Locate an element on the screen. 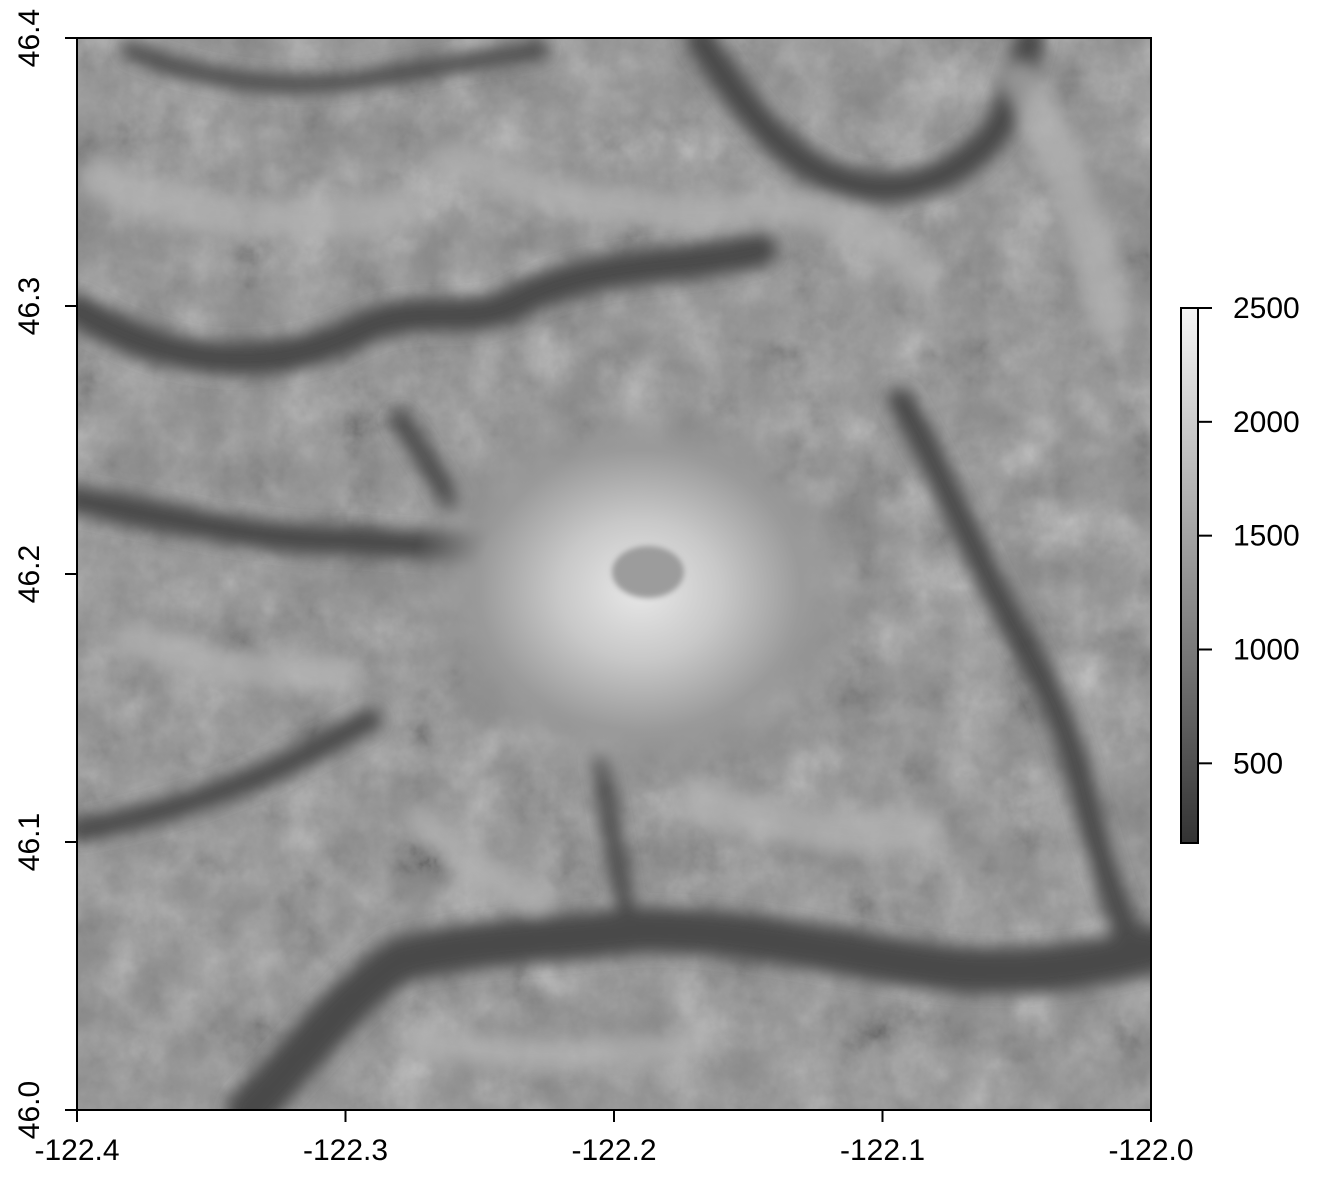  y-tick-label: 46.2 is located at coordinates (29, 574).